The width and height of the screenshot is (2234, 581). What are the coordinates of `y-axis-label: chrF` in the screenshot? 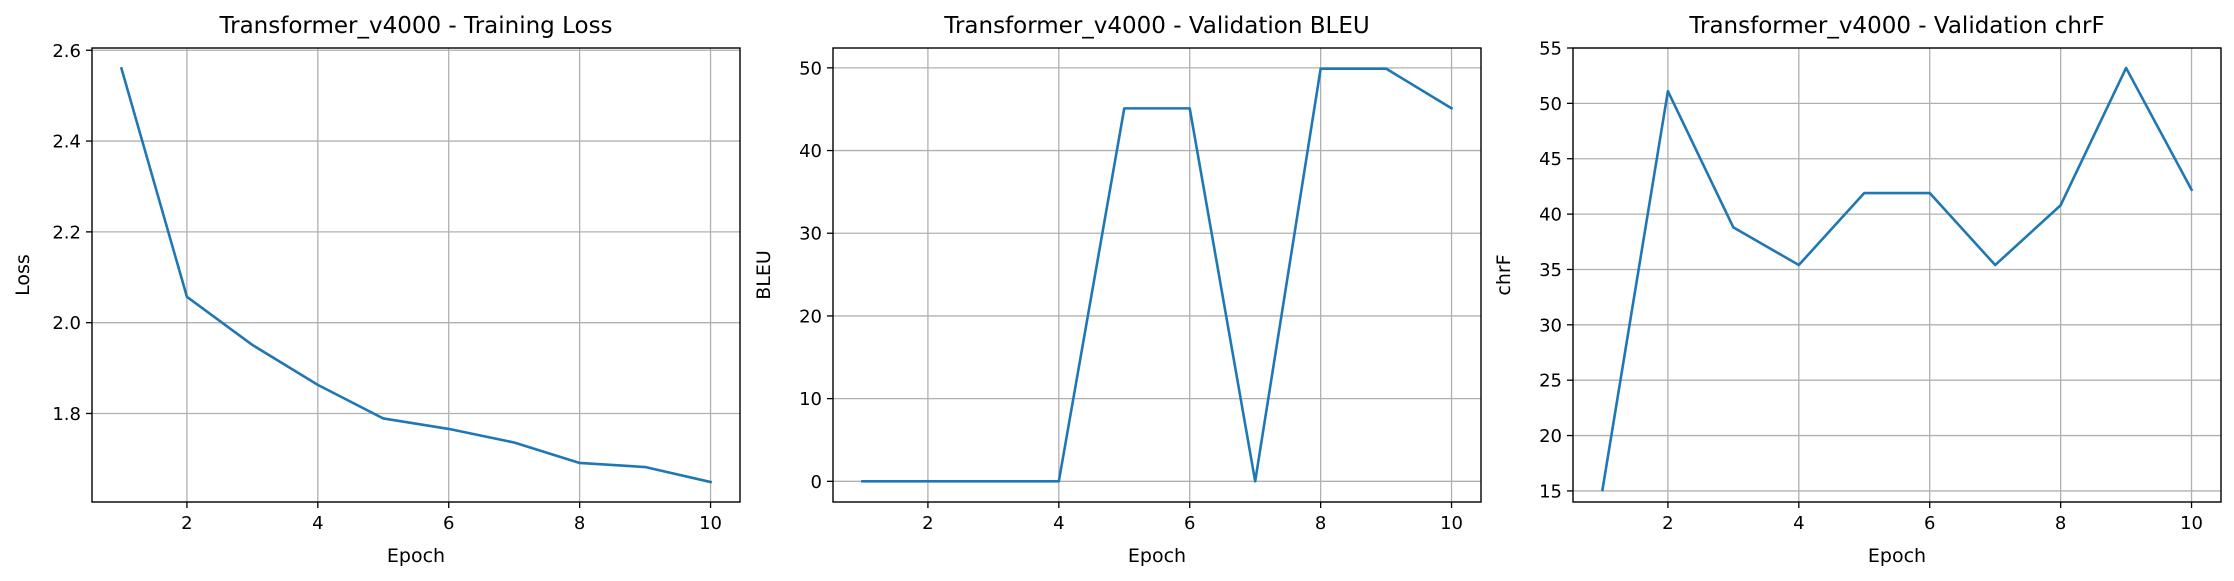 It's located at (1504, 274).